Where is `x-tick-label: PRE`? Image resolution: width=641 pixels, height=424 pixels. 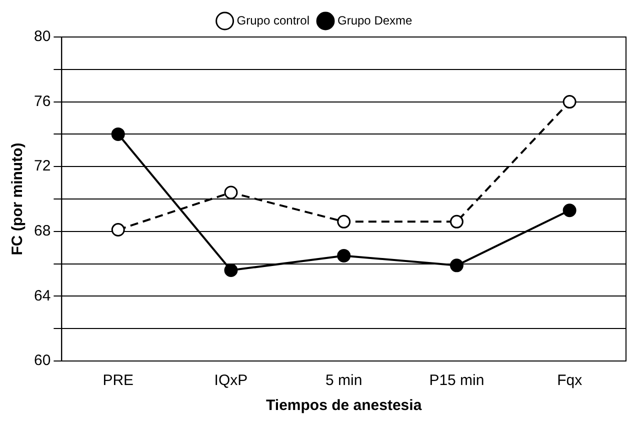
x-tick-label: PRE is located at coordinates (118, 381).